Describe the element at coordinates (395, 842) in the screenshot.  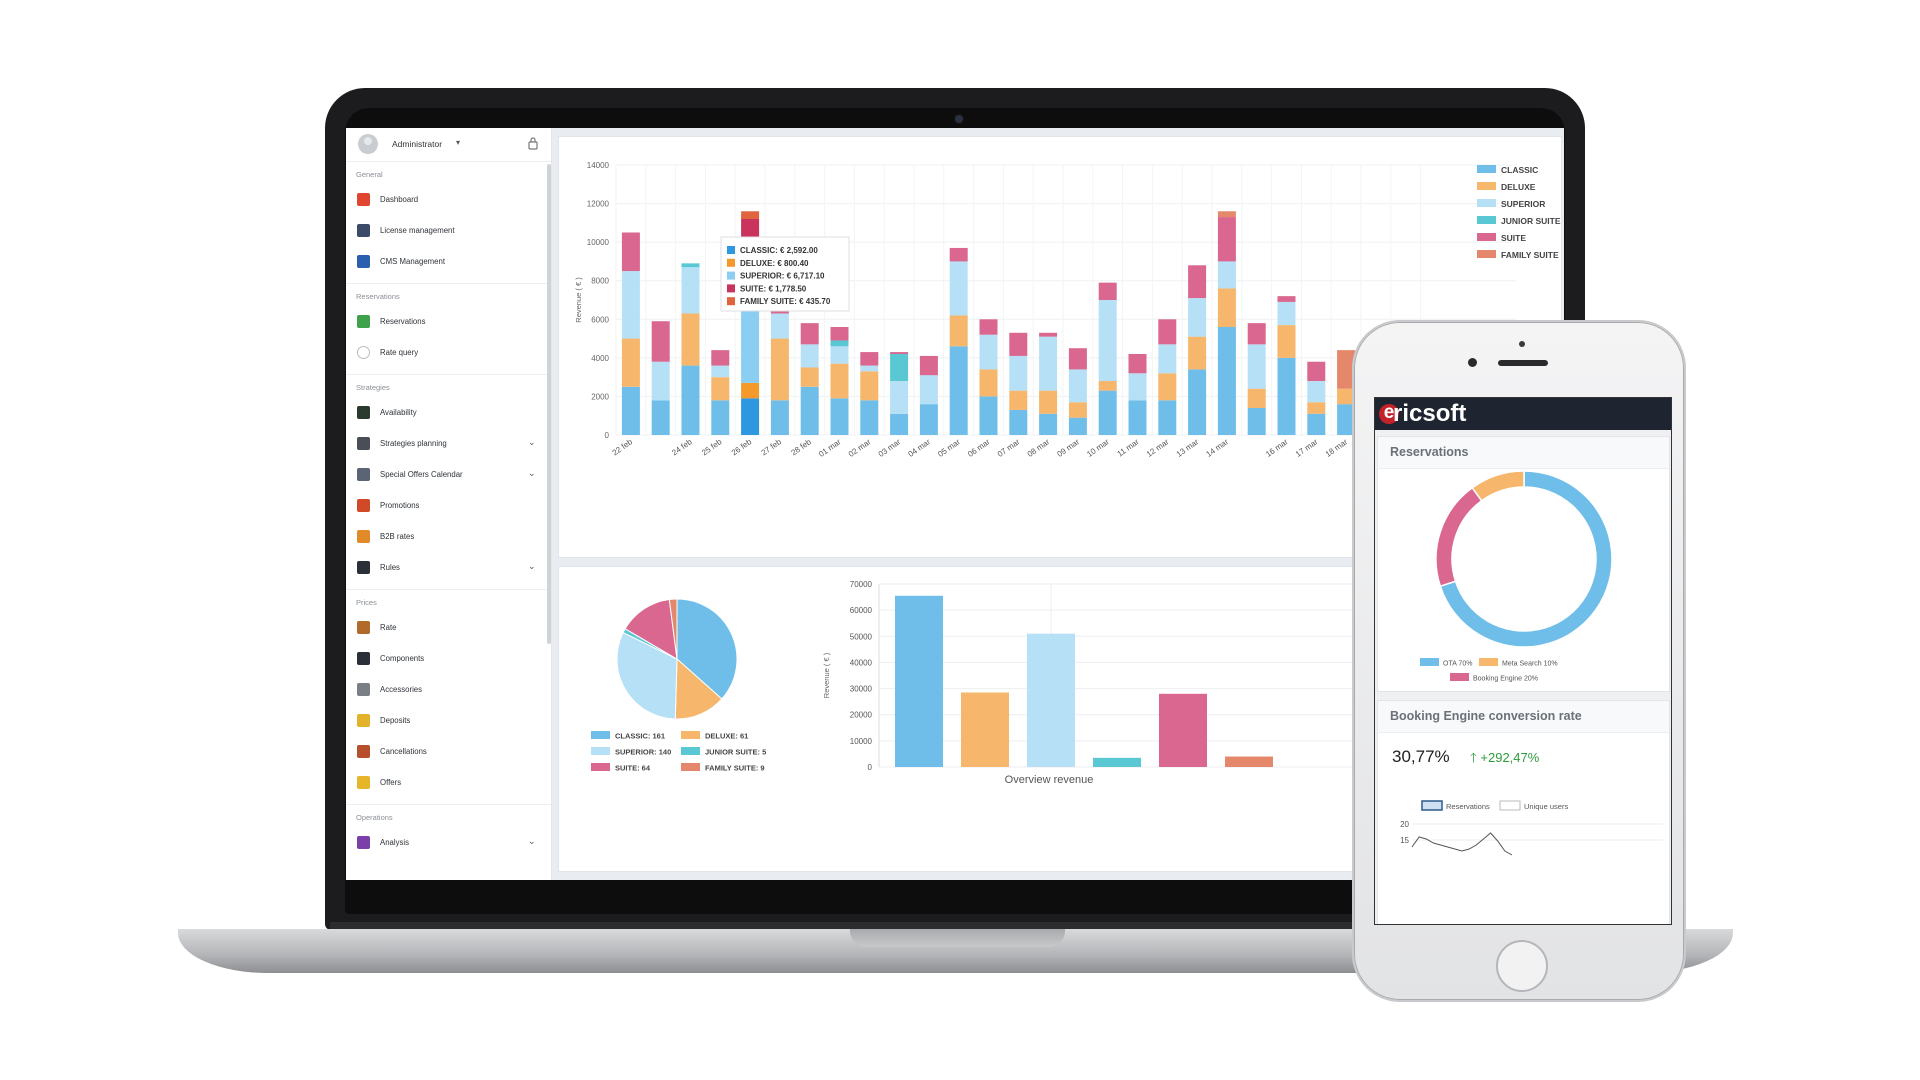
I see `sidebar-item-label: Analysis` at that location.